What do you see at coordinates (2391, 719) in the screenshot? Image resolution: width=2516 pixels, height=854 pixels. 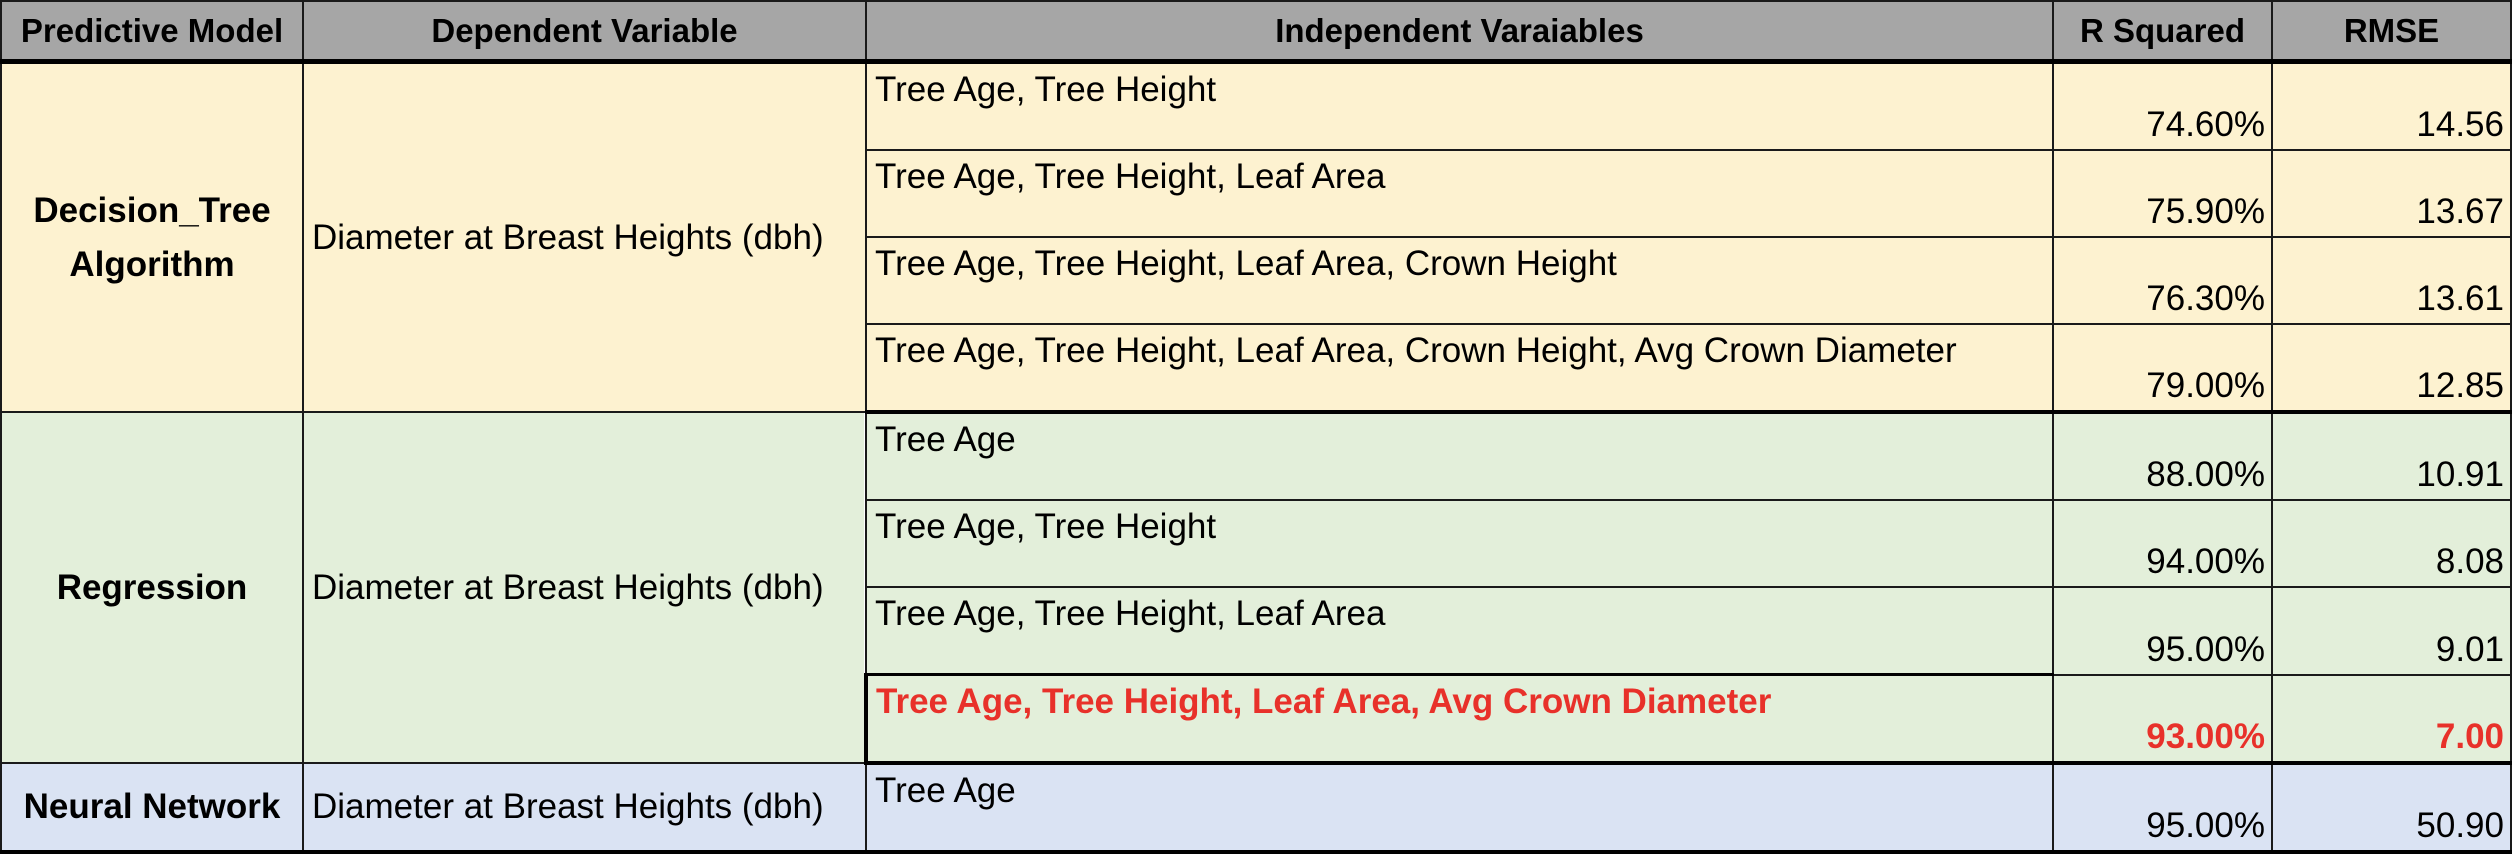 I see `rmse-cell: 7.00` at bounding box center [2391, 719].